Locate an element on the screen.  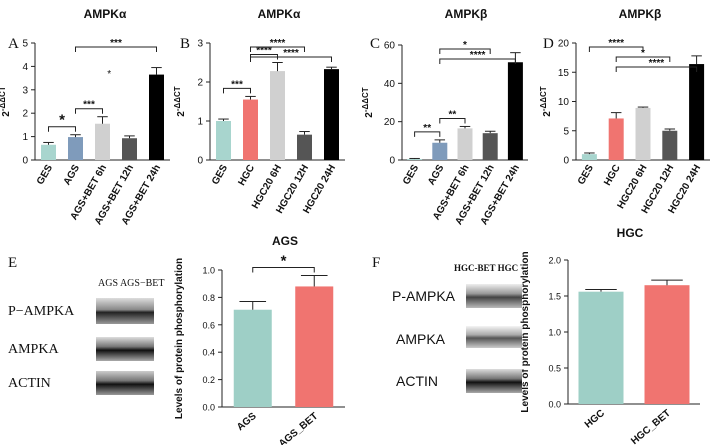
blot-E-row-0: P−AMPKA is located at coordinates (41, 311).